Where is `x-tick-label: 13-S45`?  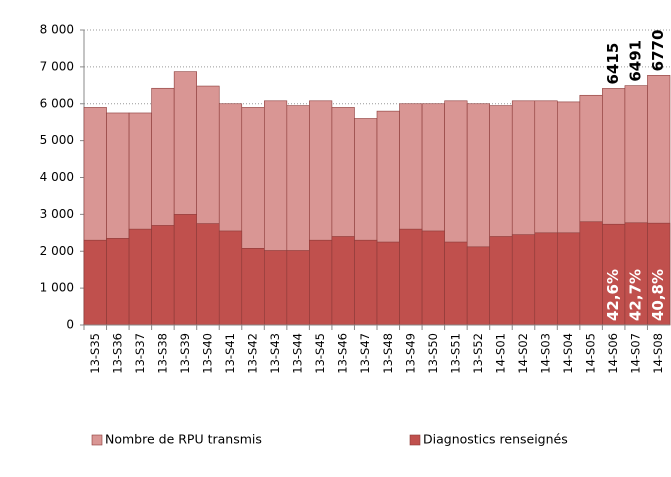
x-tick-label: 13-S45 is located at coordinates (320, 353).